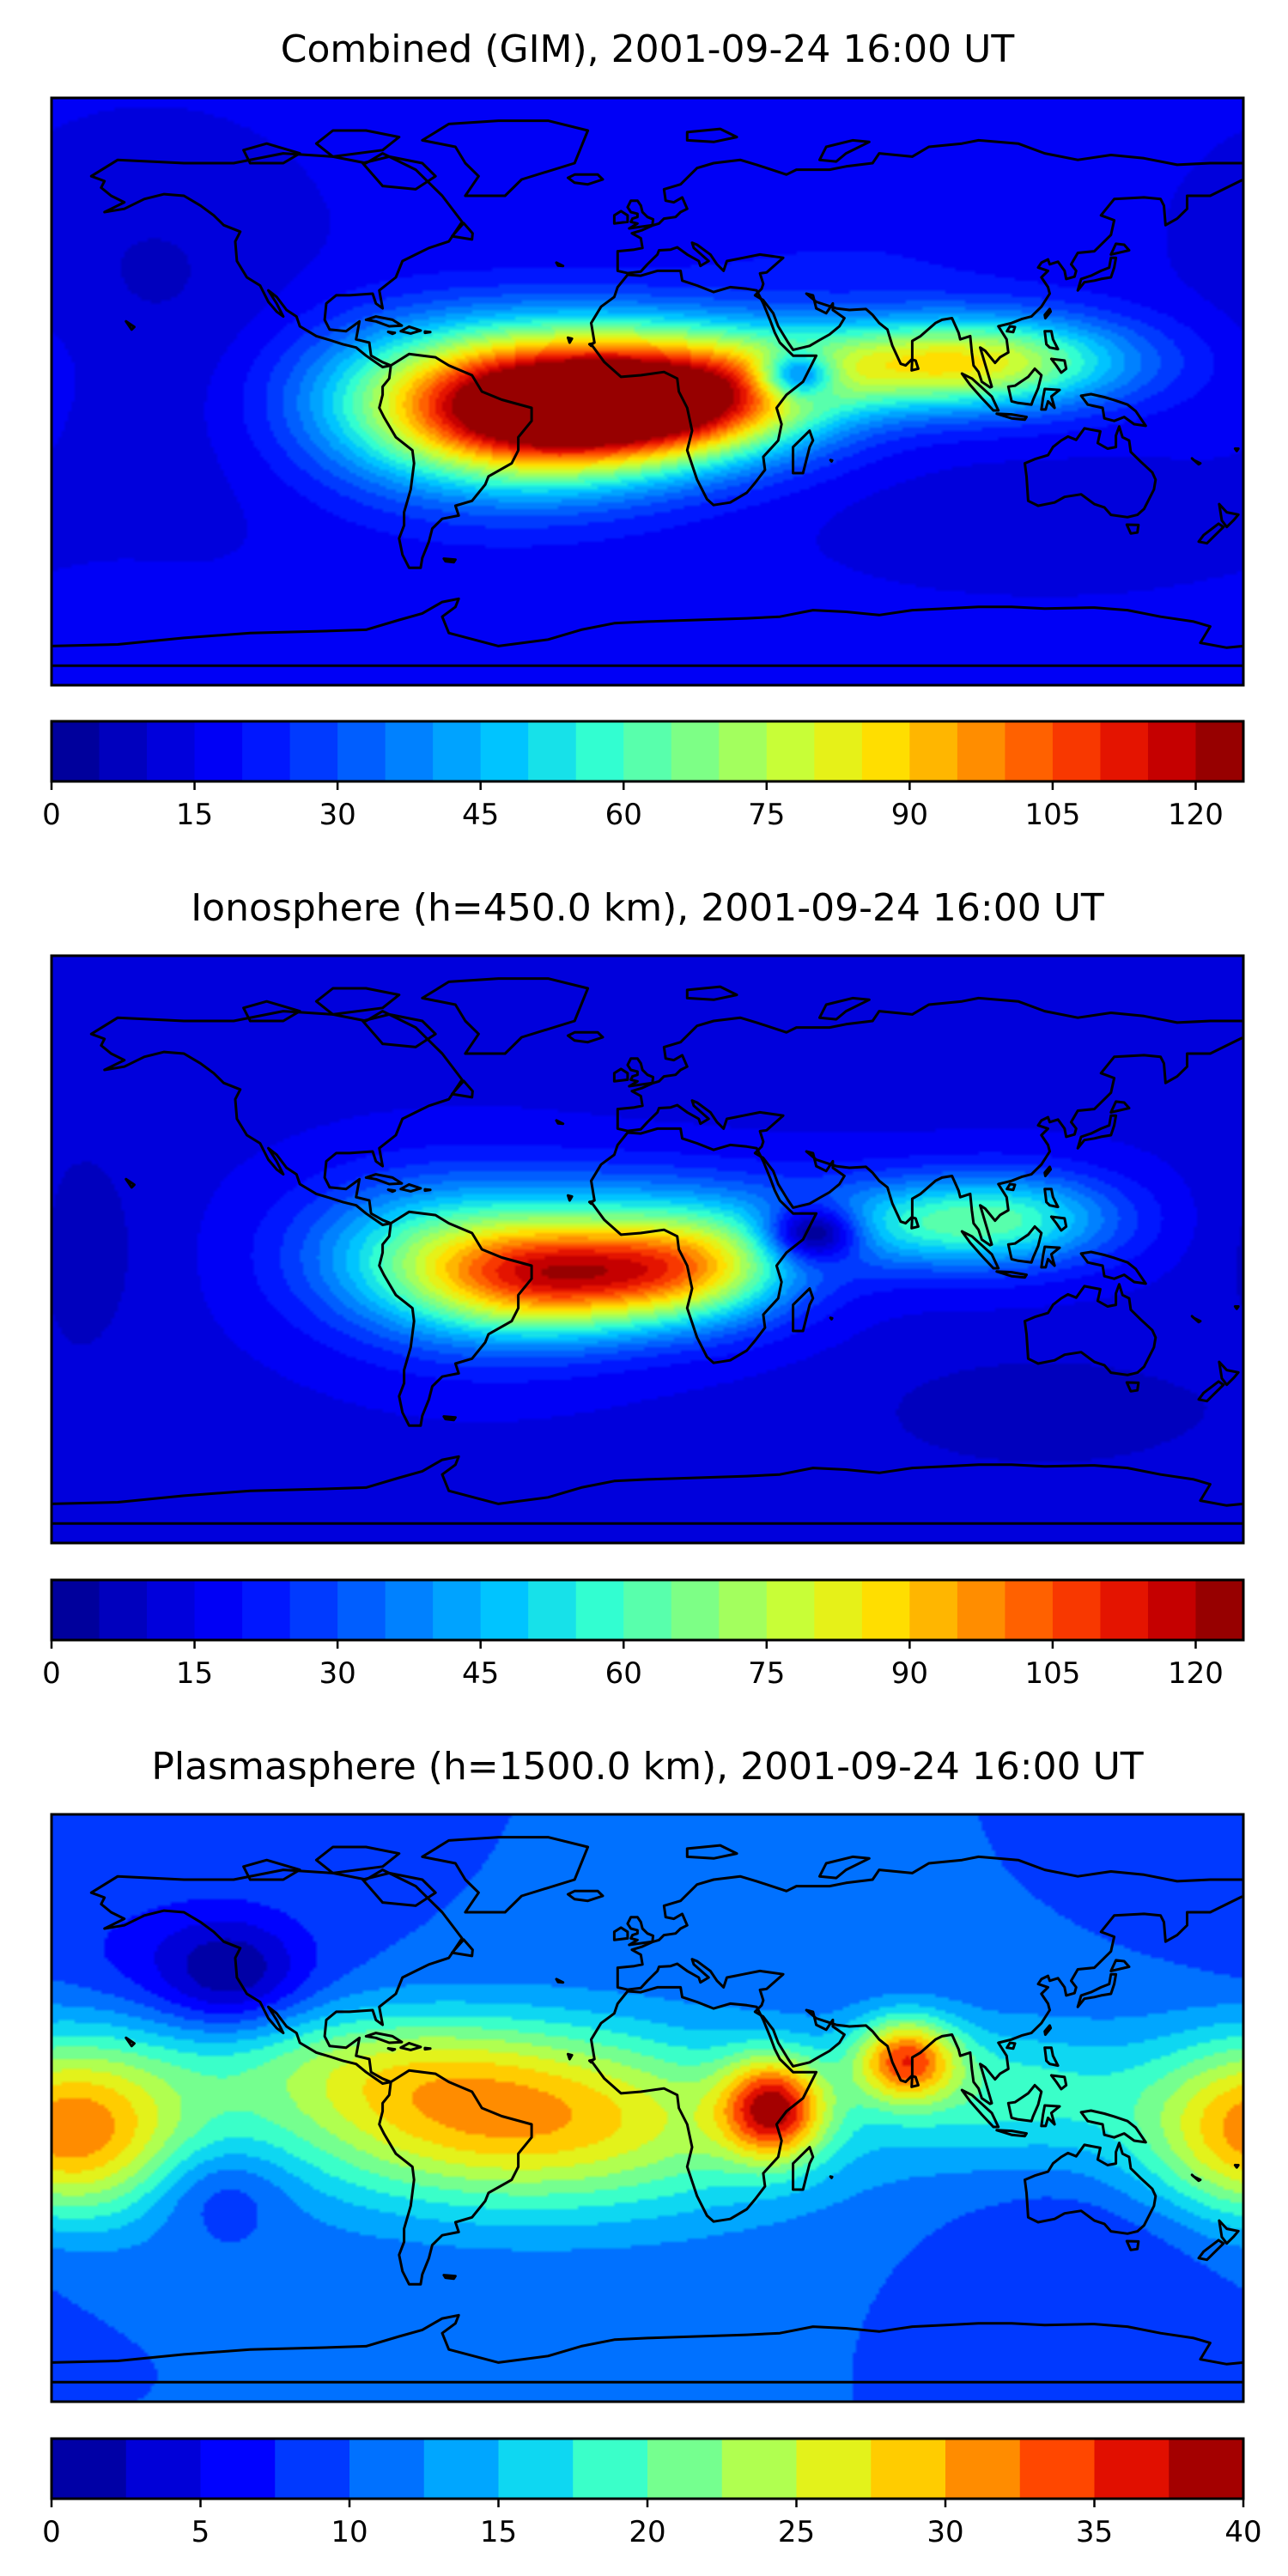  Describe the element at coordinates (1196, 1674) in the screenshot. I see `colorbar-tick-label: 120` at that location.